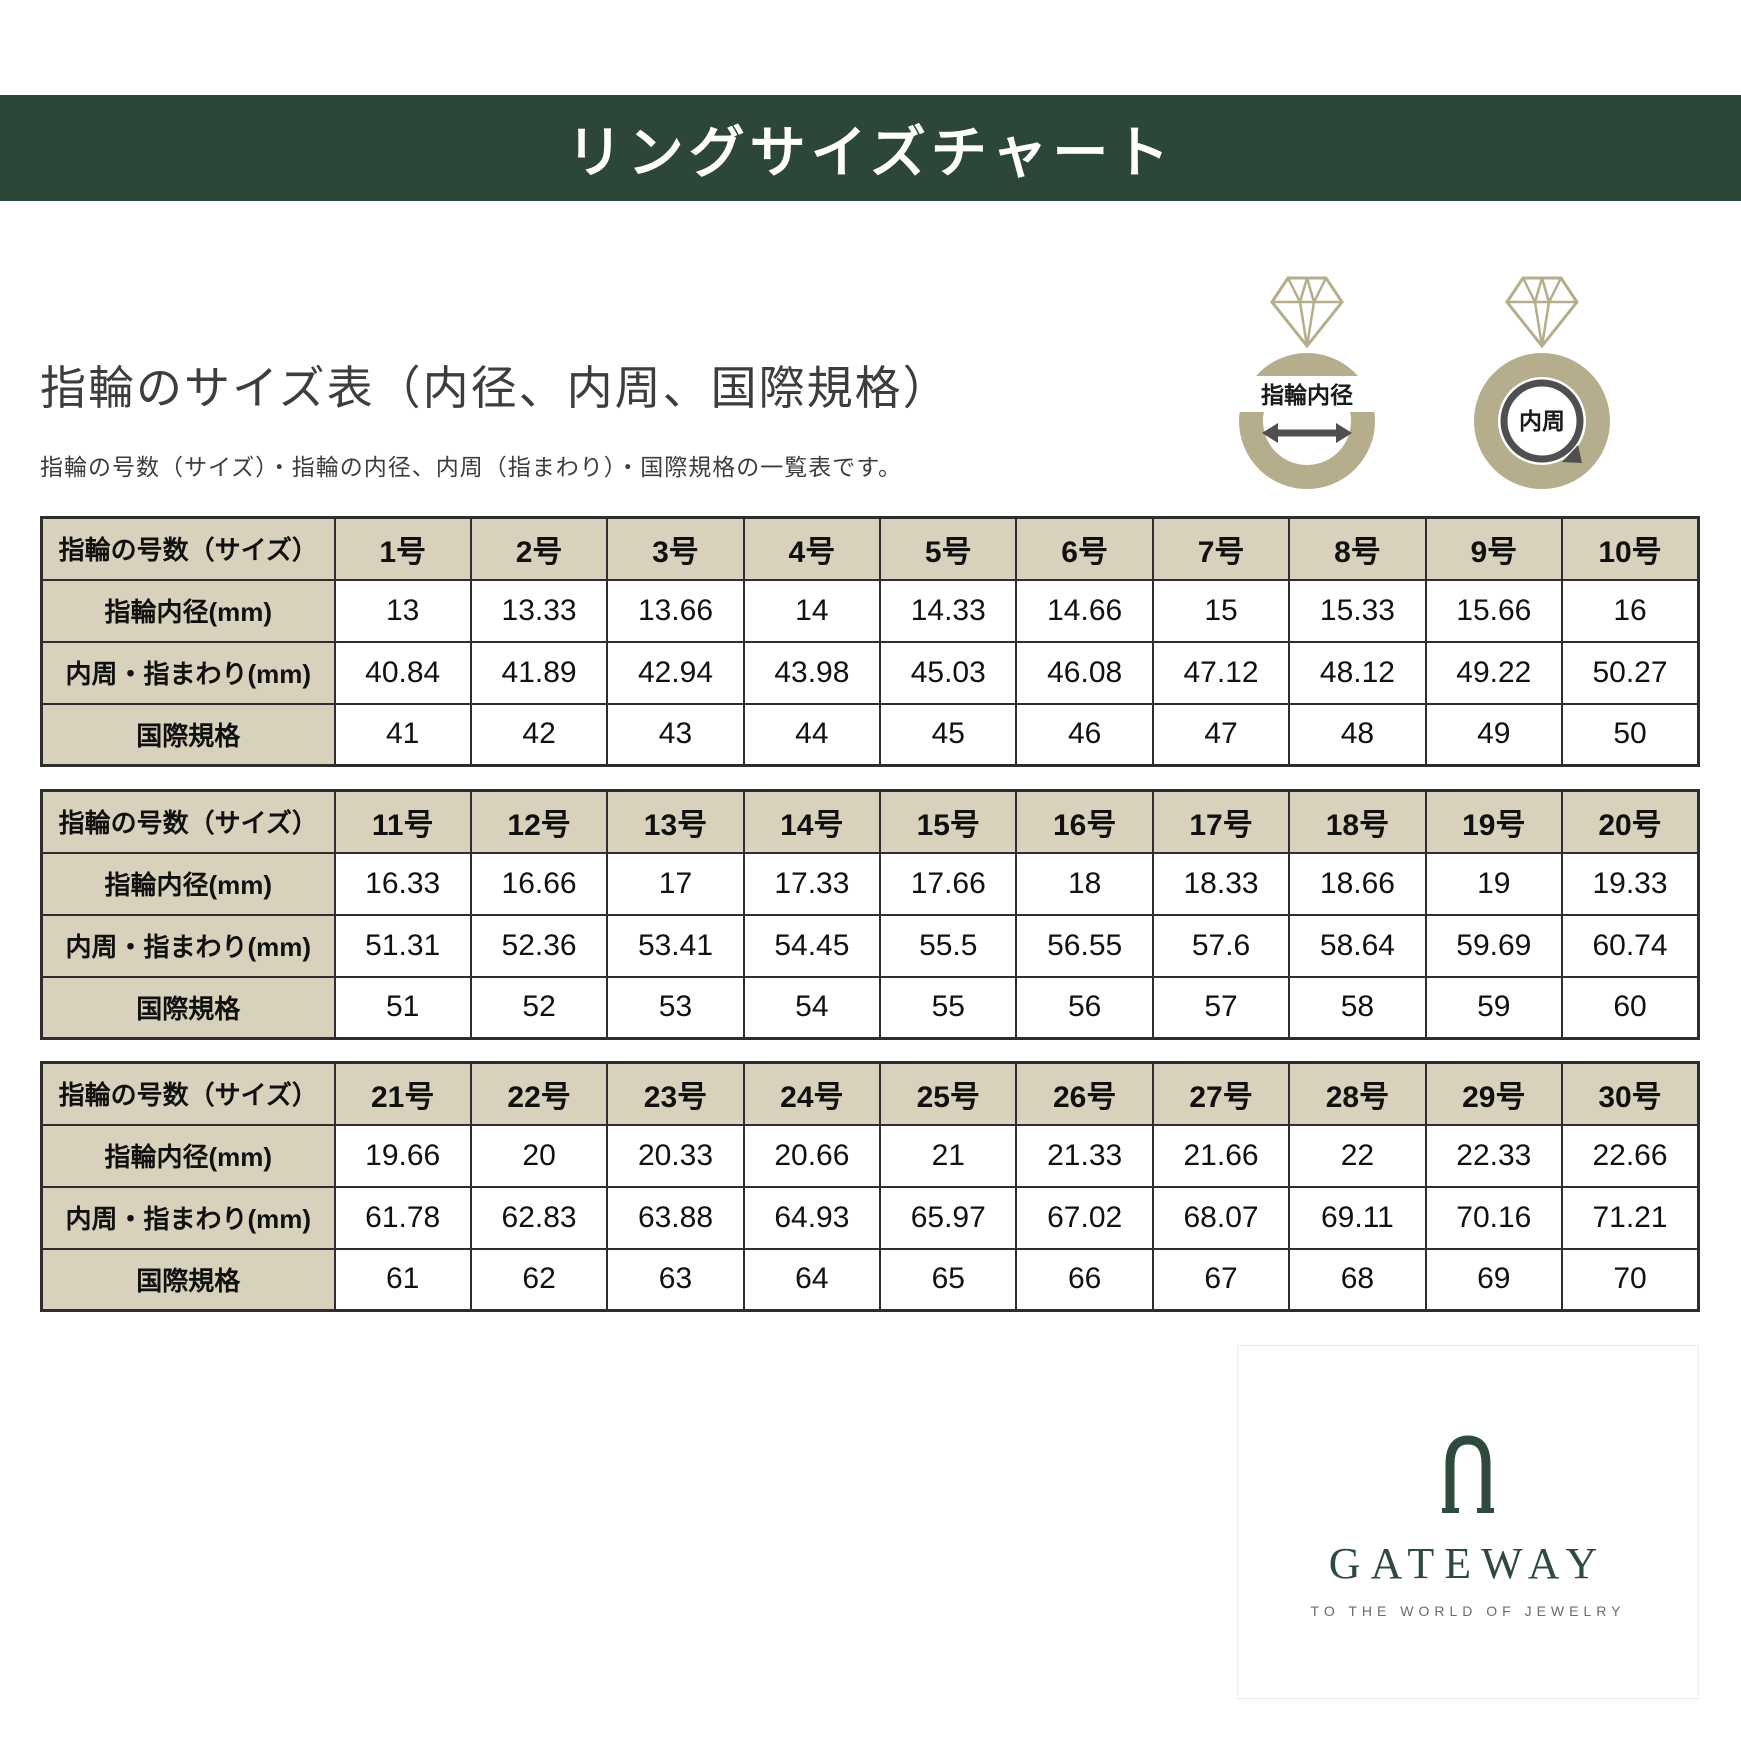  What do you see at coordinates (1494, 1155) in the screenshot?
I see `value-cell: 22.33` at bounding box center [1494, 1155].